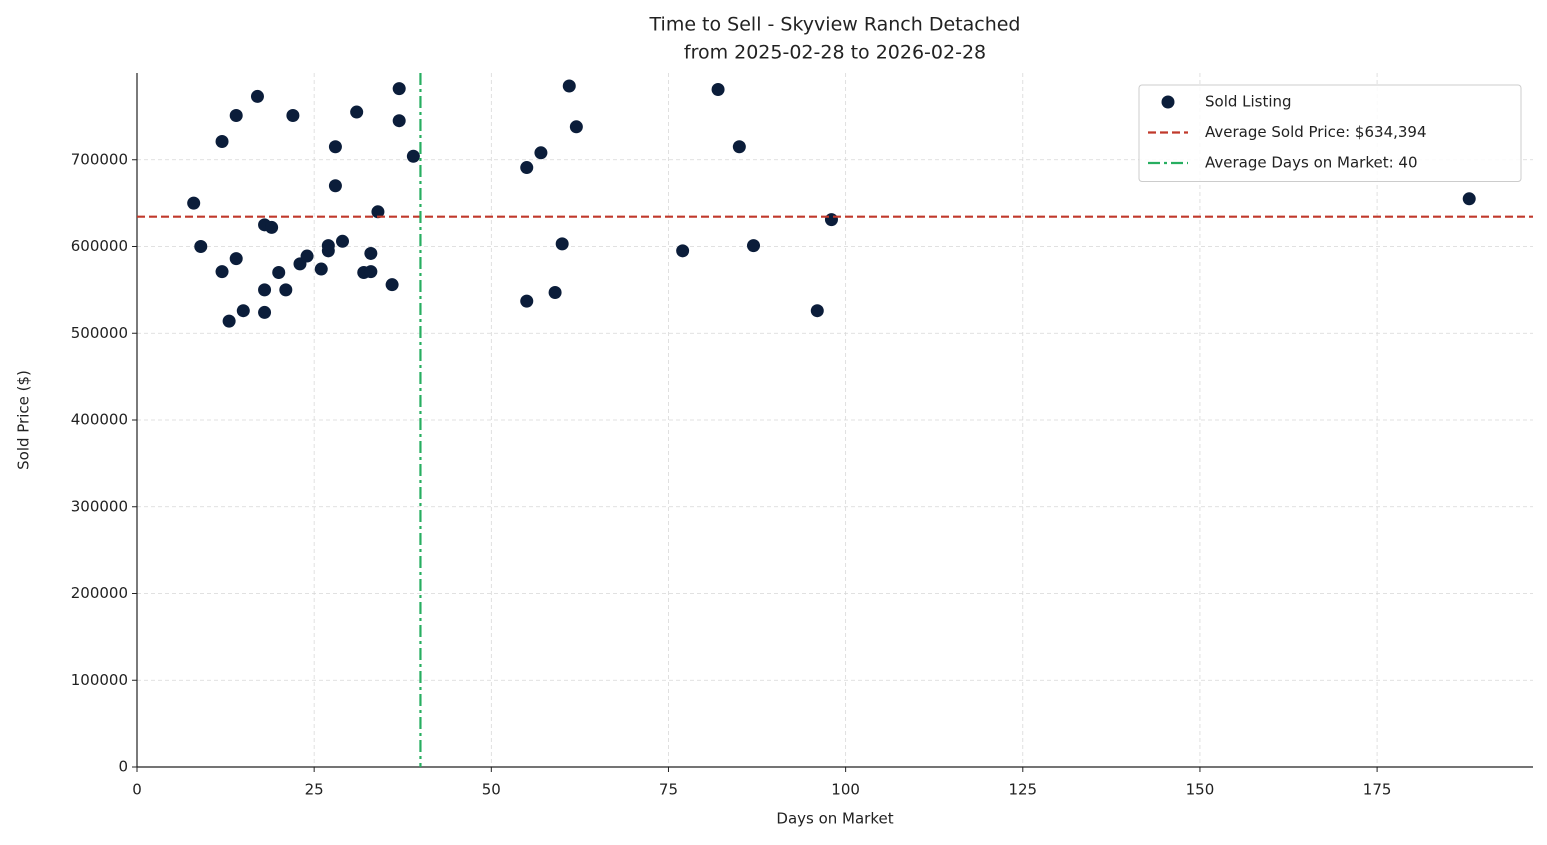 Image resolution: width=1547 pixels, height=845 pixels. What do you see at coordinates (24, 420) in the screenshot?
I see `y-axis-label: Sold Price ($)` at bounding box center [24, 420].